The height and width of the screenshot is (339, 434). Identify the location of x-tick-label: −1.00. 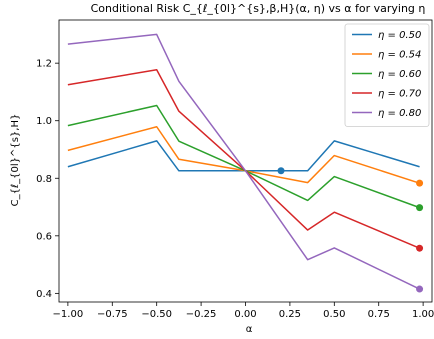
(68, 314).